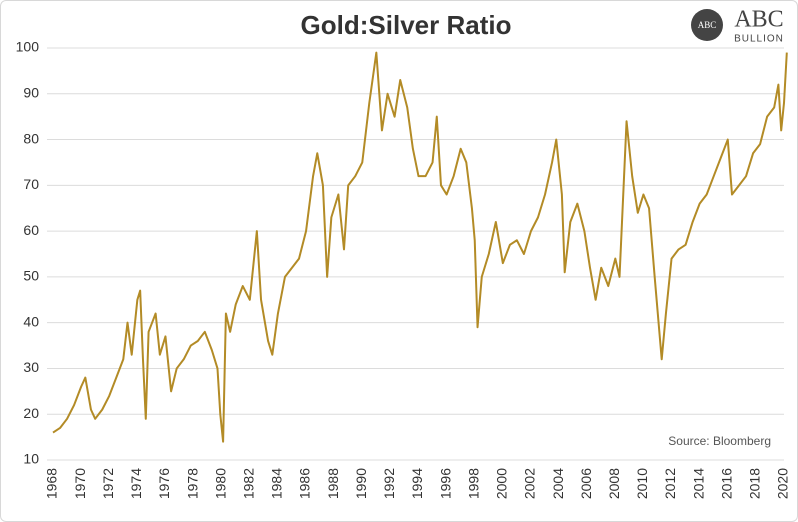  What do you see at coordinates (31, 230) in the screenshot?
I see `y-tick-label: 60` at bounding box center [31, 230].